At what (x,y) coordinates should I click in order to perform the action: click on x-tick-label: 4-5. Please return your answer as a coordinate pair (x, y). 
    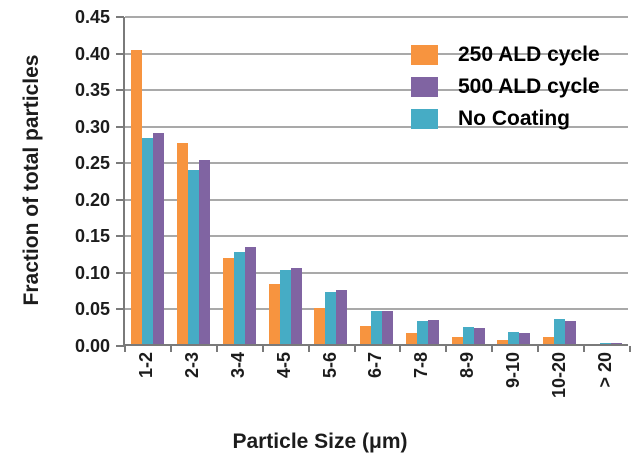
    Looking at the image, I should click on (283, 365).